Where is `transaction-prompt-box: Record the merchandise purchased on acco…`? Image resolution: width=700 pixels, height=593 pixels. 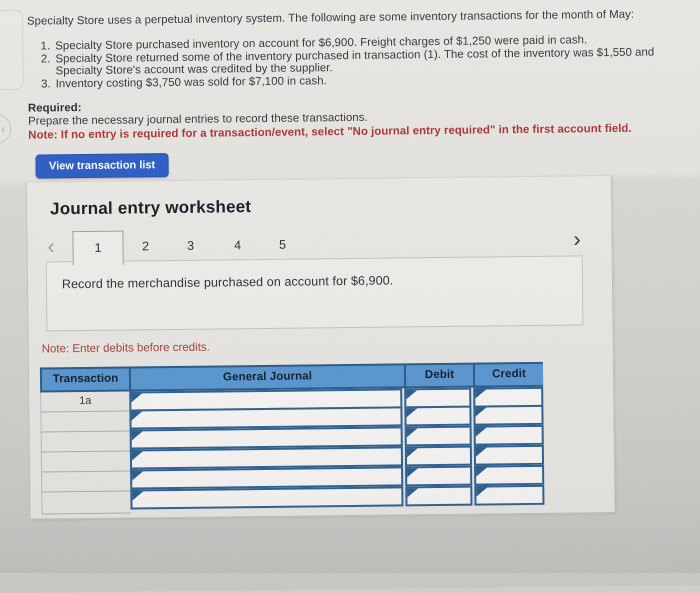 transaction-prompt-box: Record the merchandise purchased on acco… is located at coordinates (315, 293).